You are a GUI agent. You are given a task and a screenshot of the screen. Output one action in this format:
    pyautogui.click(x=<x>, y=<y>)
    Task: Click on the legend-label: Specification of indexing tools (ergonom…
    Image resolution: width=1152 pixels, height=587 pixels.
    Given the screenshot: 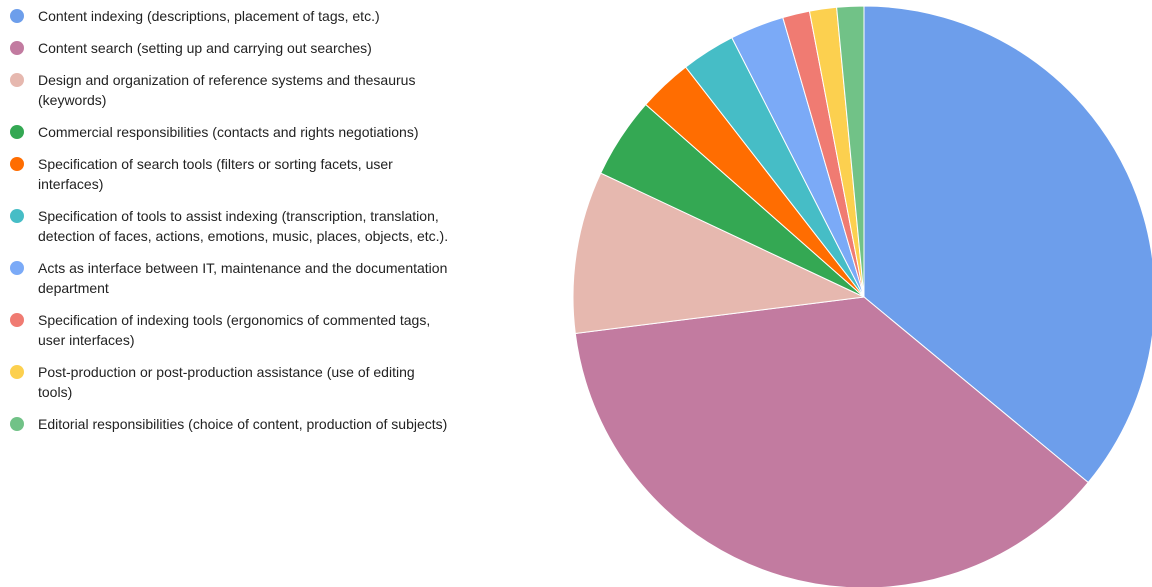 What is the action you would take?
    pyautogui.click(x=234, y=330)
    